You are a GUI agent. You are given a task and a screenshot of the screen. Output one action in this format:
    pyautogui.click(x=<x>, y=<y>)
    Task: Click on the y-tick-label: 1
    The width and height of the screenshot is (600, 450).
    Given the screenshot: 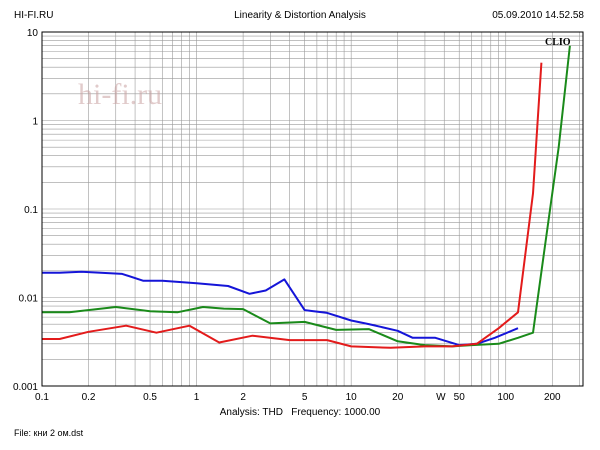 What is the action you would take?
    pyautogui.click(x=35, y=122)
    